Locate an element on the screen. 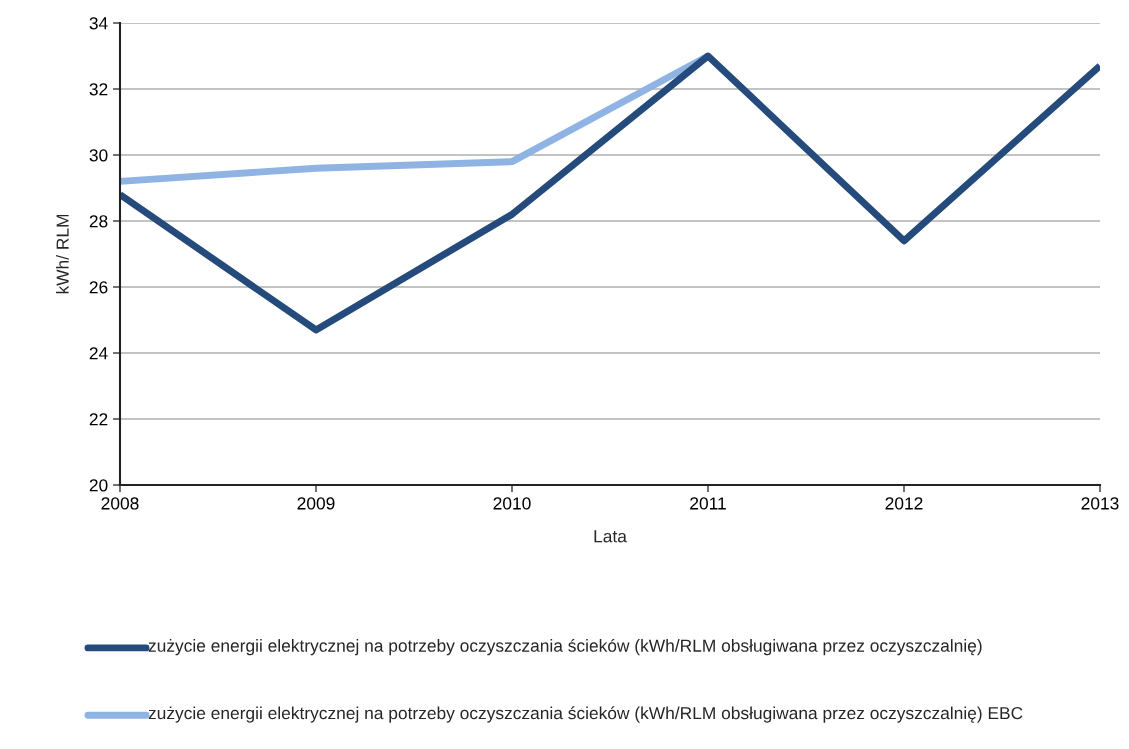  legend-label: zużycie energii elektrycznej na potrzeby oczyszczania ścieków (kWh/RLM obsługiwana przez oczyszczalnię) is located at coordinates (565, 647).